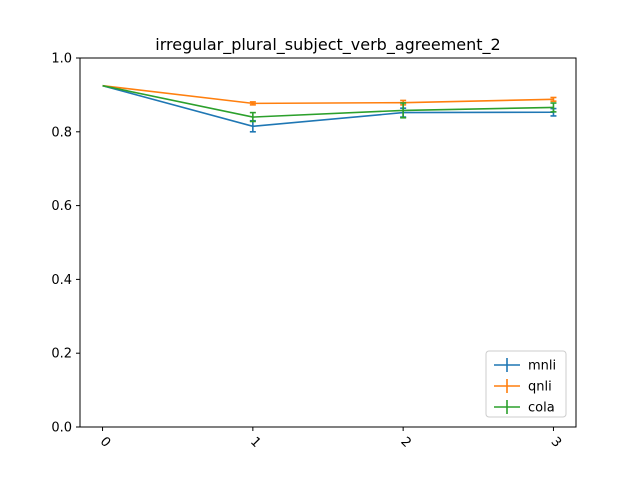  Describe the element at coordinates (61, 354) in the screenshot. I see `y-tick-label: 0.2` at that location.